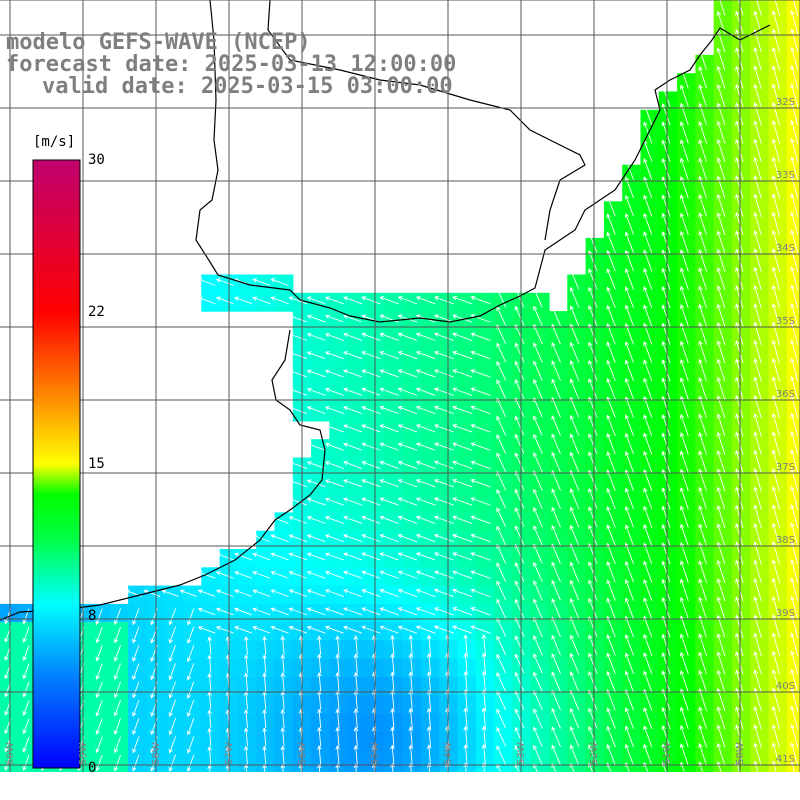 This screenshot has height=800, width=800. What do you see at coordinates (92, 768) in the screenshot?
I see `colorbar-tick-0: 0` at bounding box center [92, 768].